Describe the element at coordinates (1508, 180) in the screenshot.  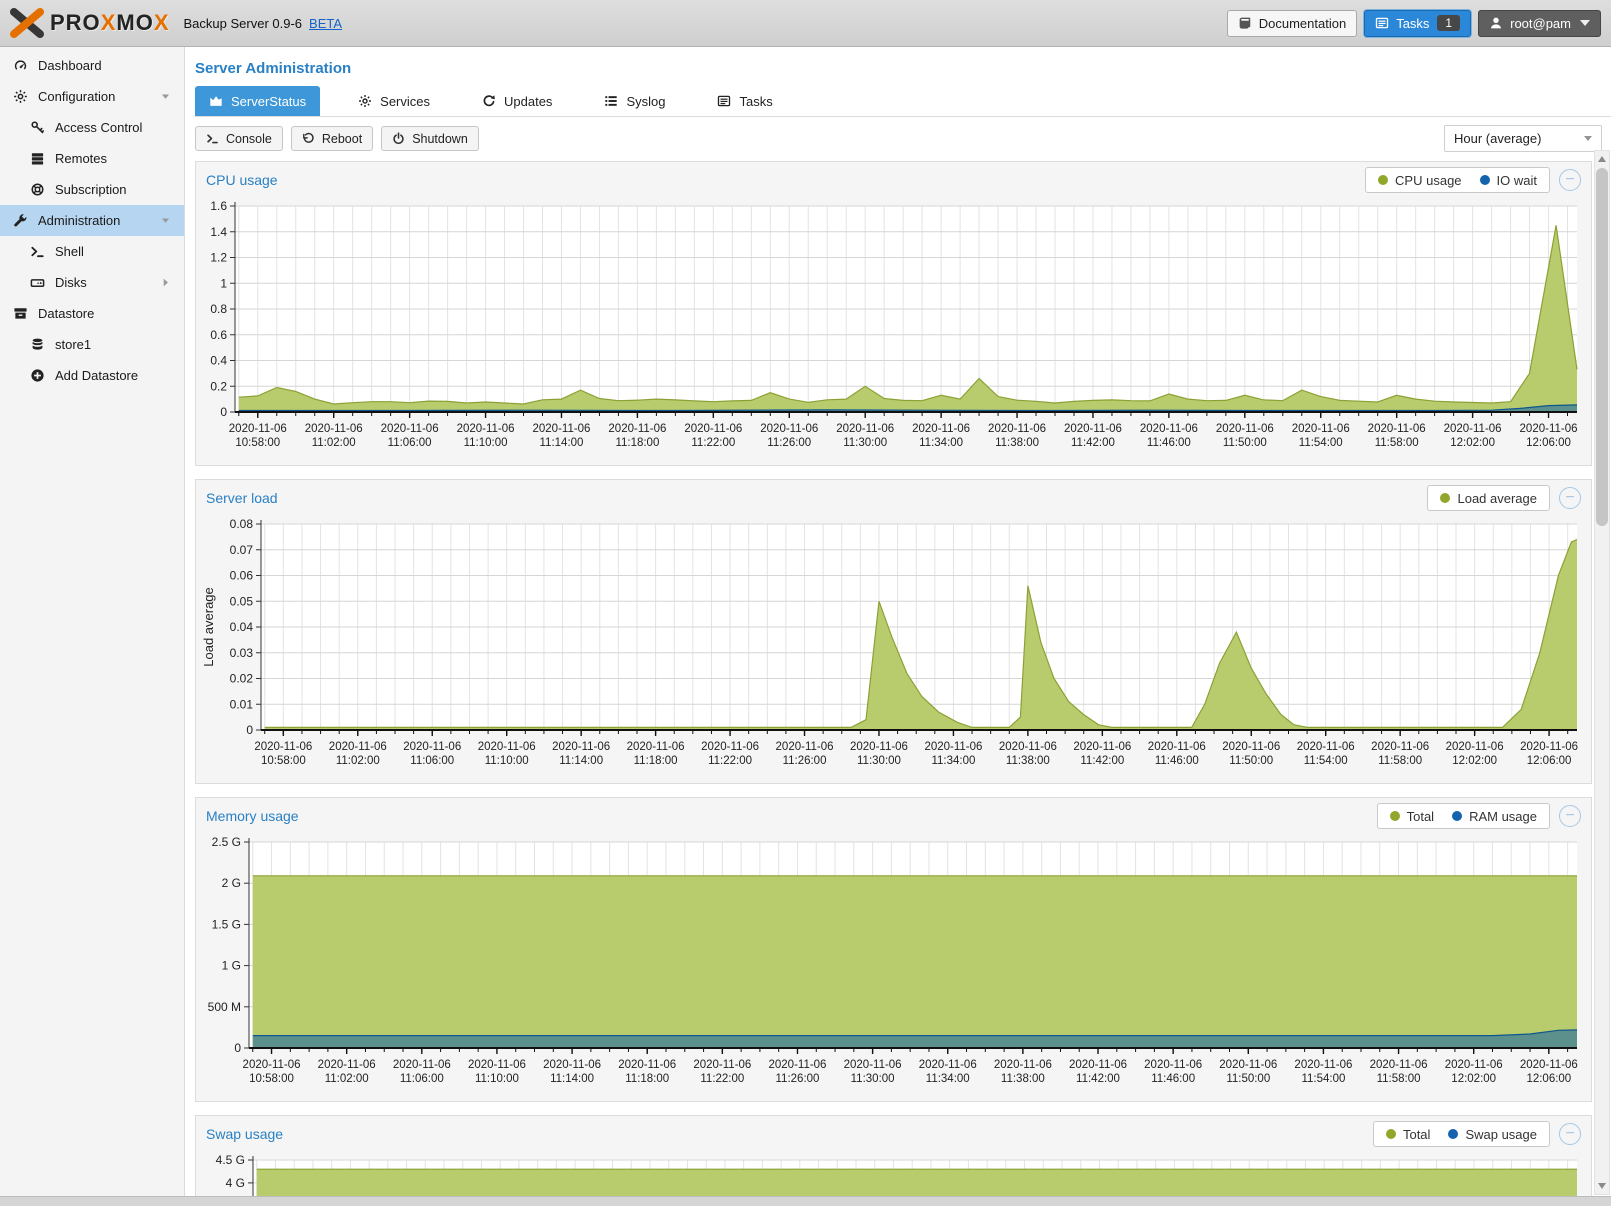
I see `legend-item-io-wait: IO wait` at that location.